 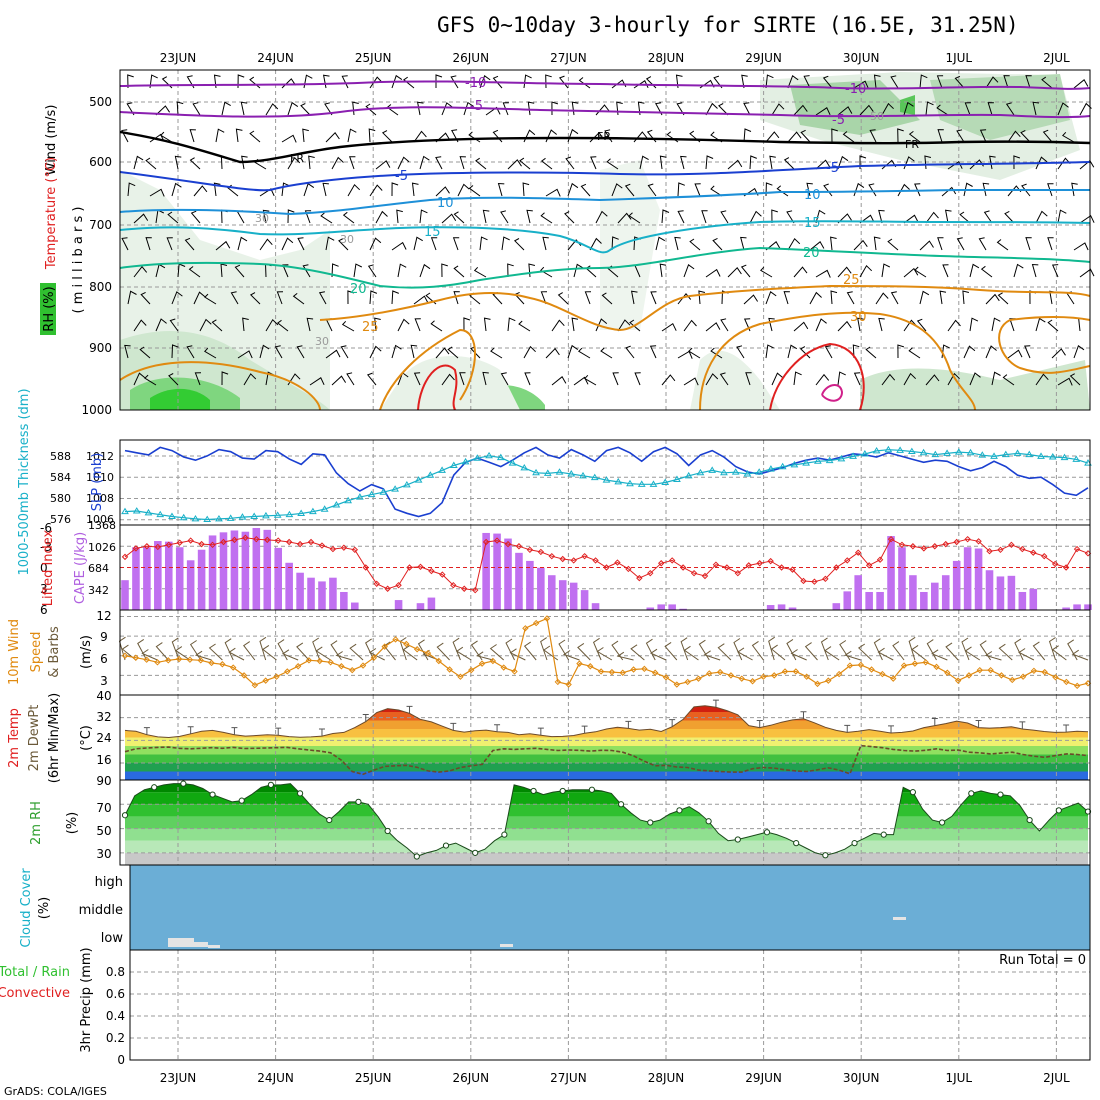 I want to click on rh2m-tick: 70, so click(x=103, y=808).